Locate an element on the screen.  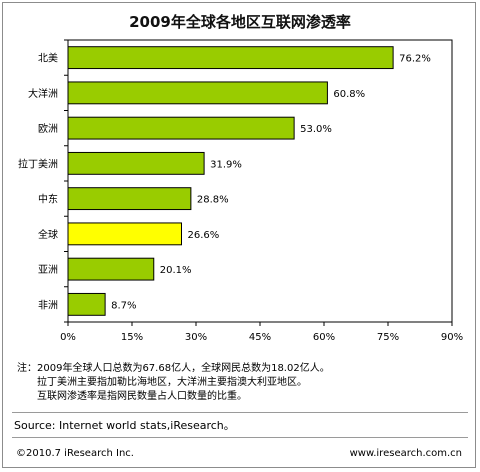
note-line: 2009年全球人口总数为67.68亿人，全球网民总数为18.02亿人。 is located at coordinates (183, 368).